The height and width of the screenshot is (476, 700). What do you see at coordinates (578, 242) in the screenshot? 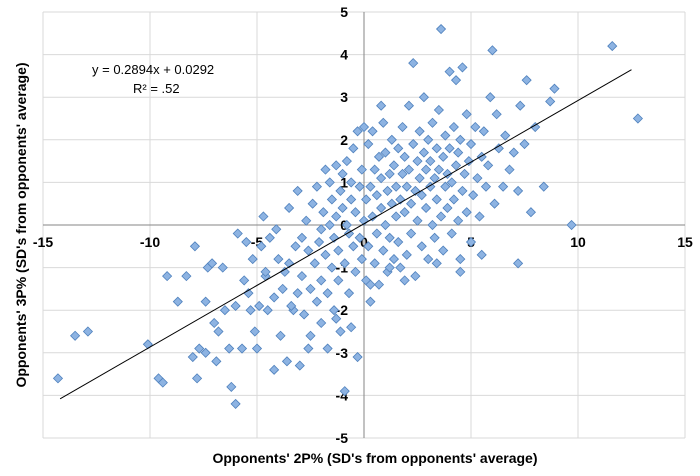
I see `x-tick-label: 10` at bounding box center [578, 242].